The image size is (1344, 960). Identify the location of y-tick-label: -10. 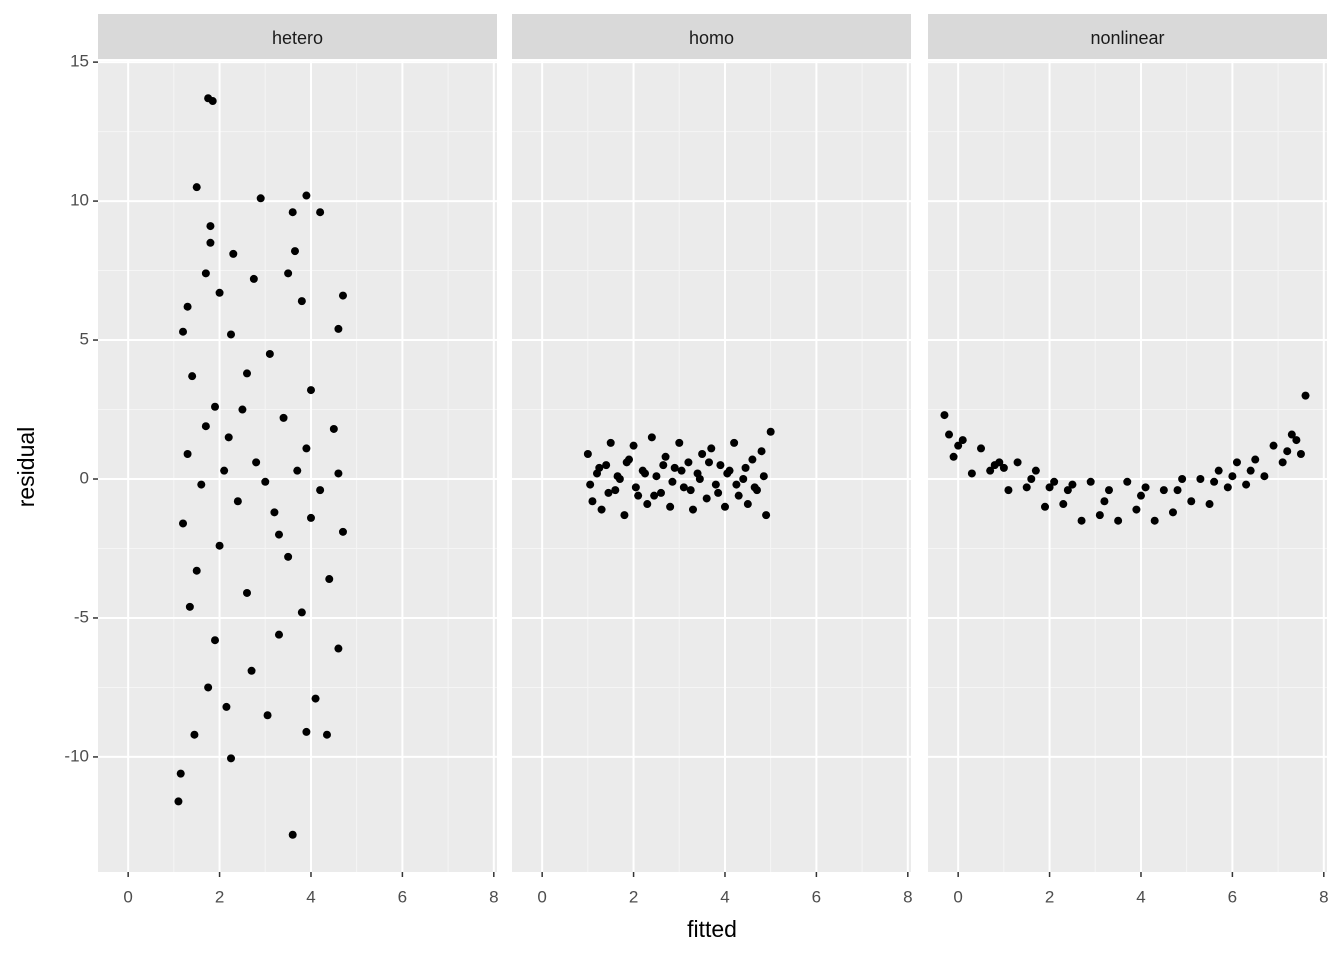
(76, 755).